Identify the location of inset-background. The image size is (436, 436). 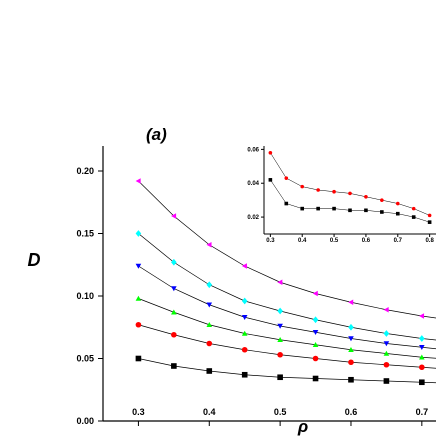
(343, 190).